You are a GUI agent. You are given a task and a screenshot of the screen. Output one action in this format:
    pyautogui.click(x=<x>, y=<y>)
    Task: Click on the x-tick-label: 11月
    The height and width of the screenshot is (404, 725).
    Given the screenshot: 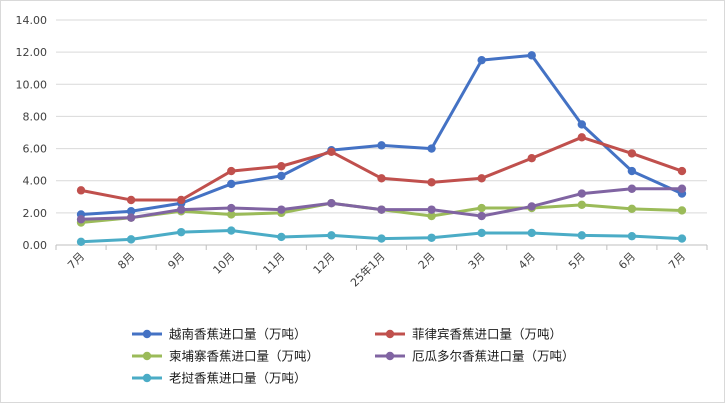 What is the action you would take?
    pyautogui.click(x=274, y=263)
    